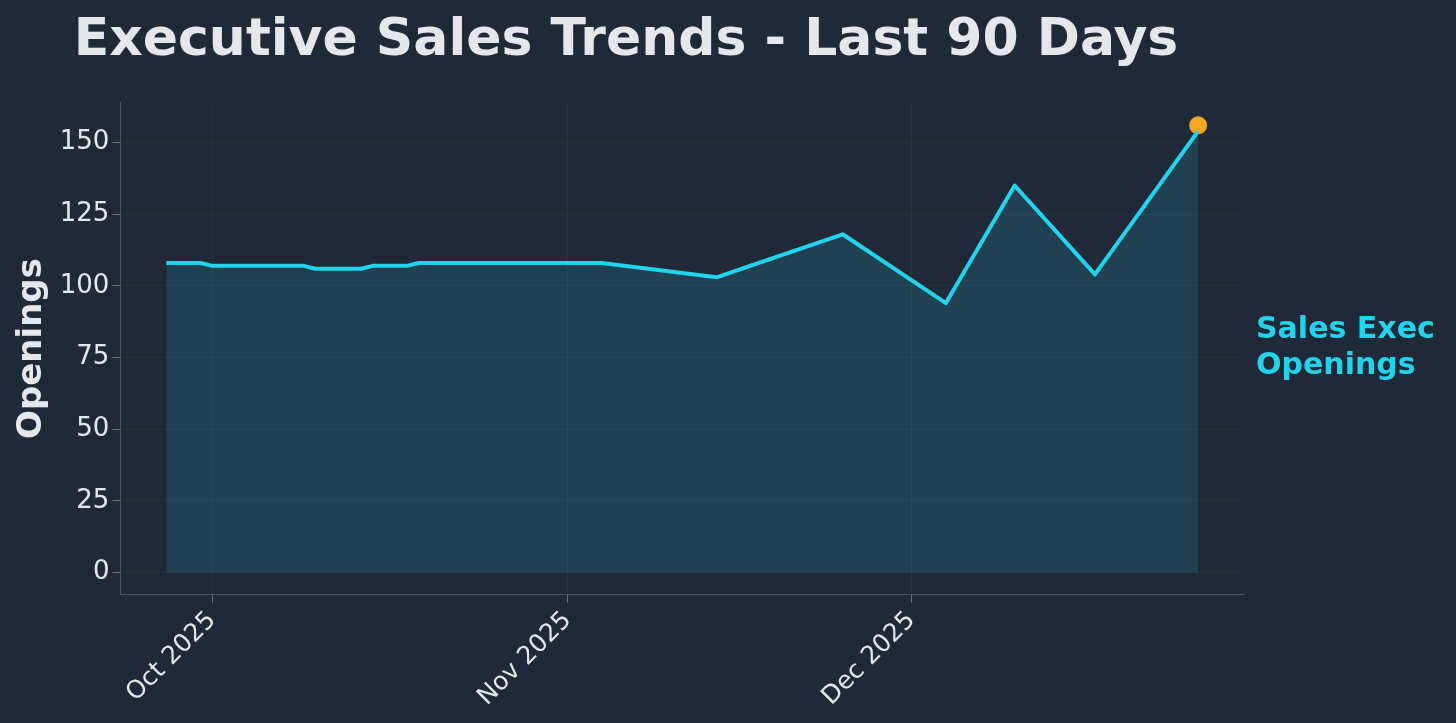 The height and width of the screenshot is (723, 1456). Describe the element at coordinates (29, 349) in the screenshot. I see `y-axis-title: Openings` at that location.